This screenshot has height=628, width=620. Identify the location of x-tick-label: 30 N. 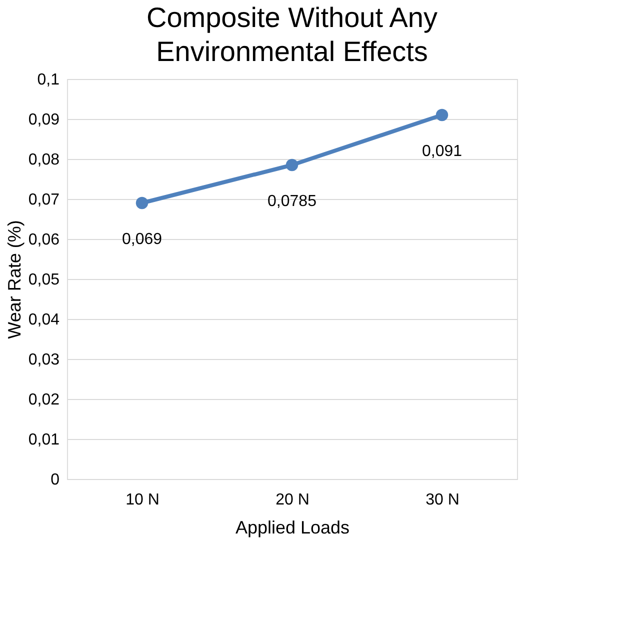
(443, 500).